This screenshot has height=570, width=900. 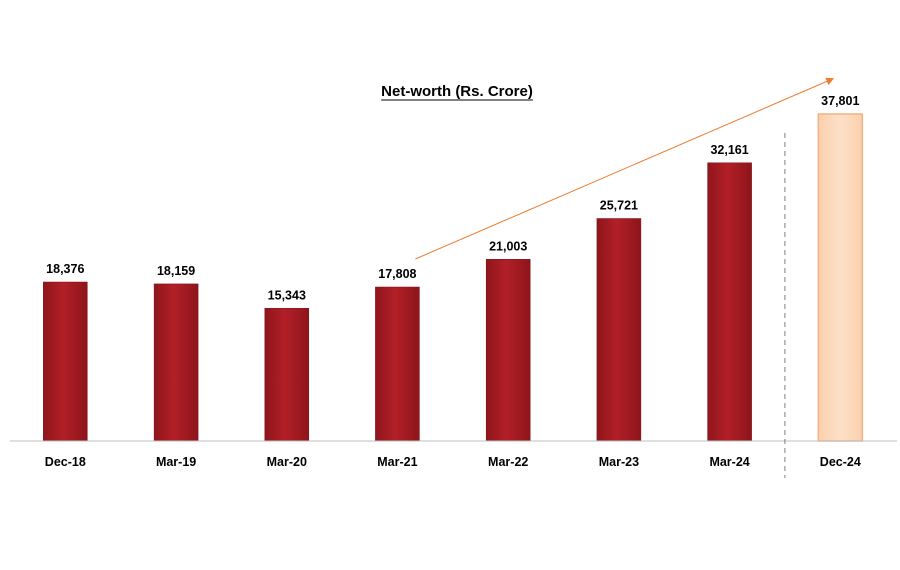 I want to click on data-label-mar-24: 32,161, so click(x=729, y=150).